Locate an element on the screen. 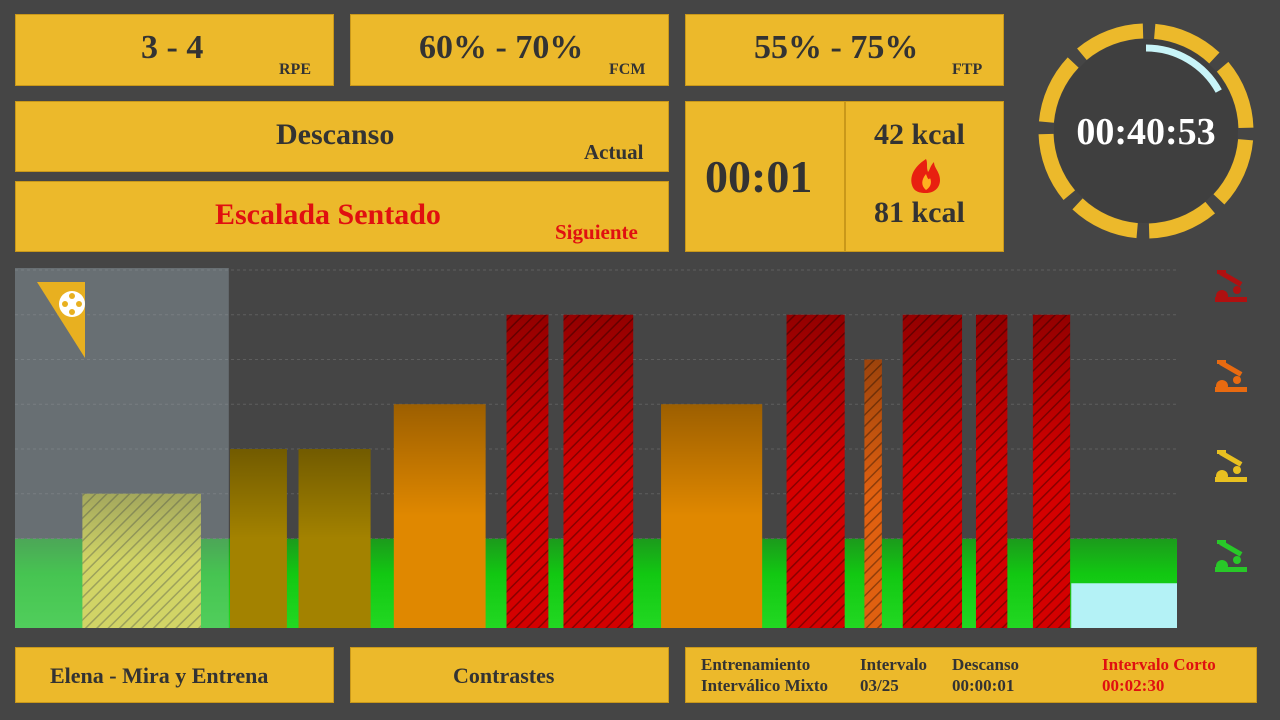  timer-ring is located at coordinates (1146, 131).